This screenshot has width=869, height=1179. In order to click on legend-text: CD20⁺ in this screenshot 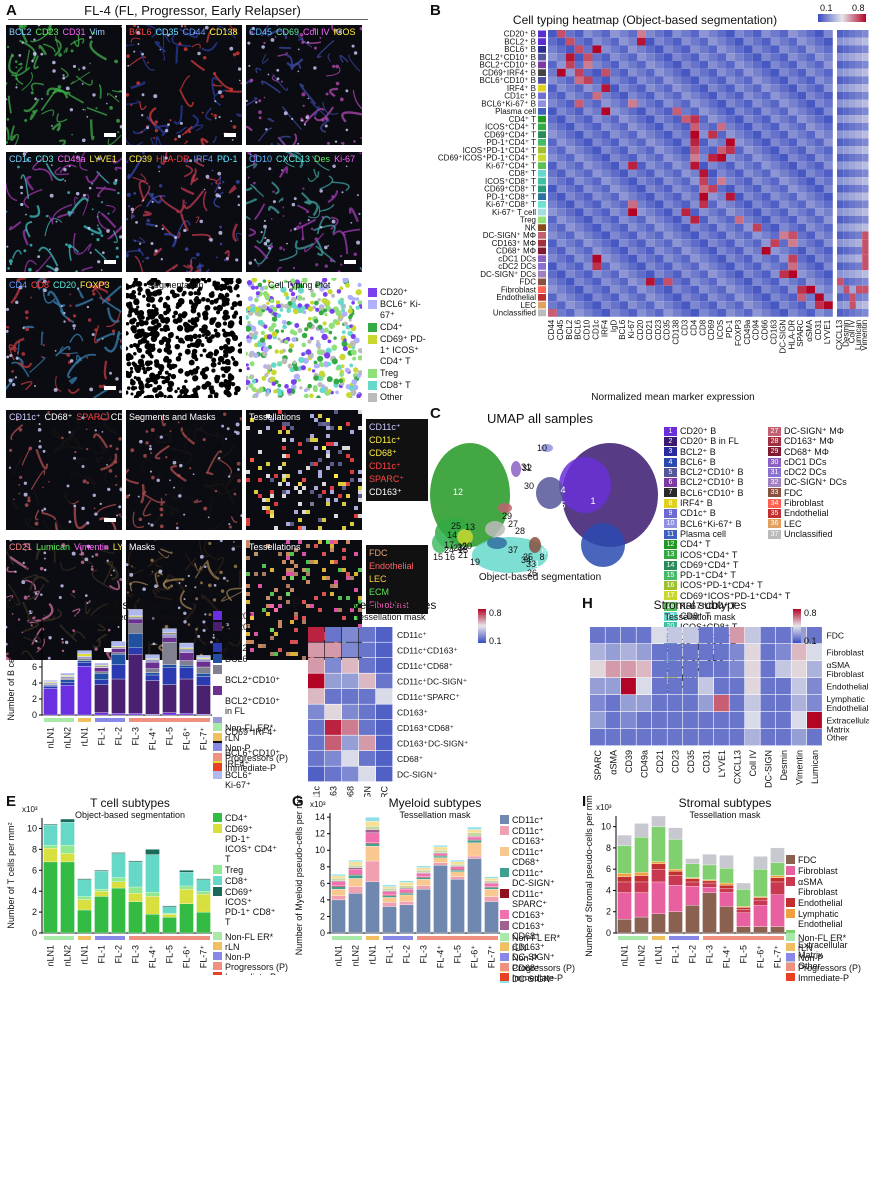, I will do `click(394, 292)`.